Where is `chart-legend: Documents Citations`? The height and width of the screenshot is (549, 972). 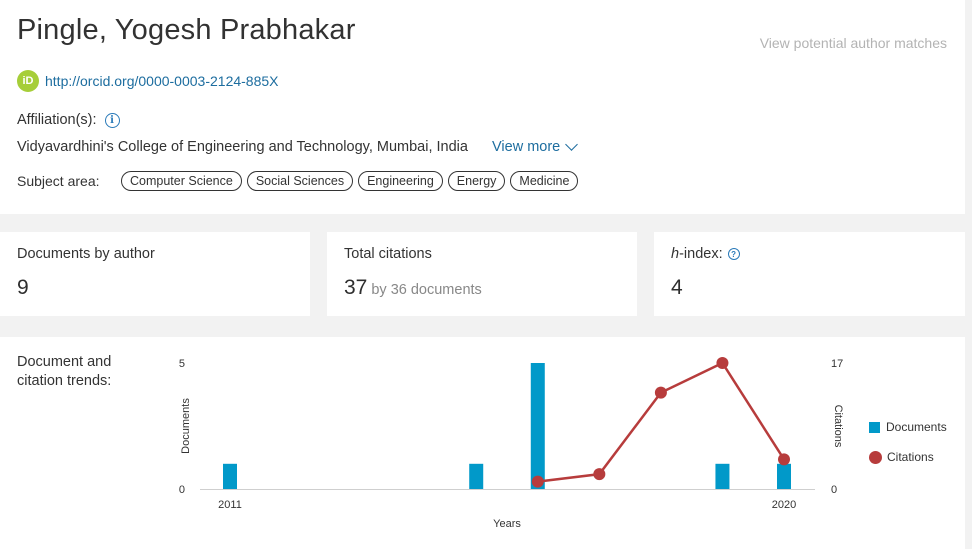 chart-legend: Documents Citations is located at coordinates (908, 447).